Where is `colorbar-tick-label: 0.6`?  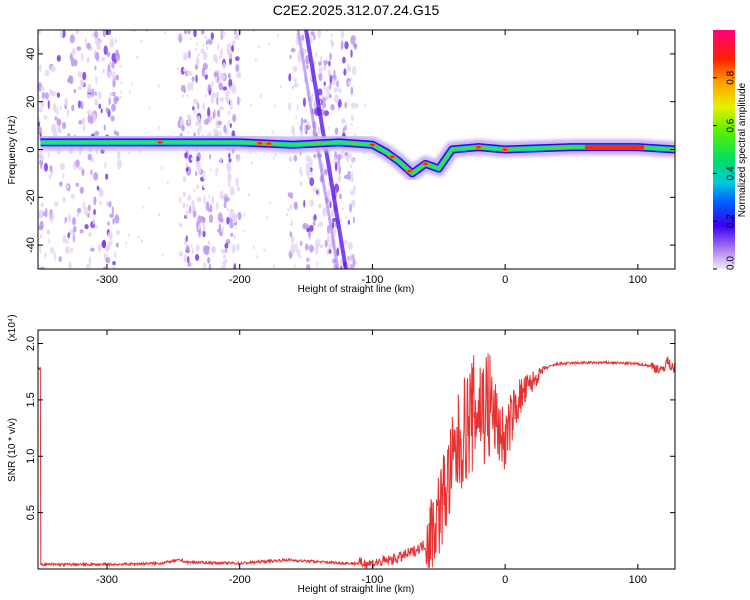 colorbar-tick-label: 0.6 is located at coordinates (731, 125).